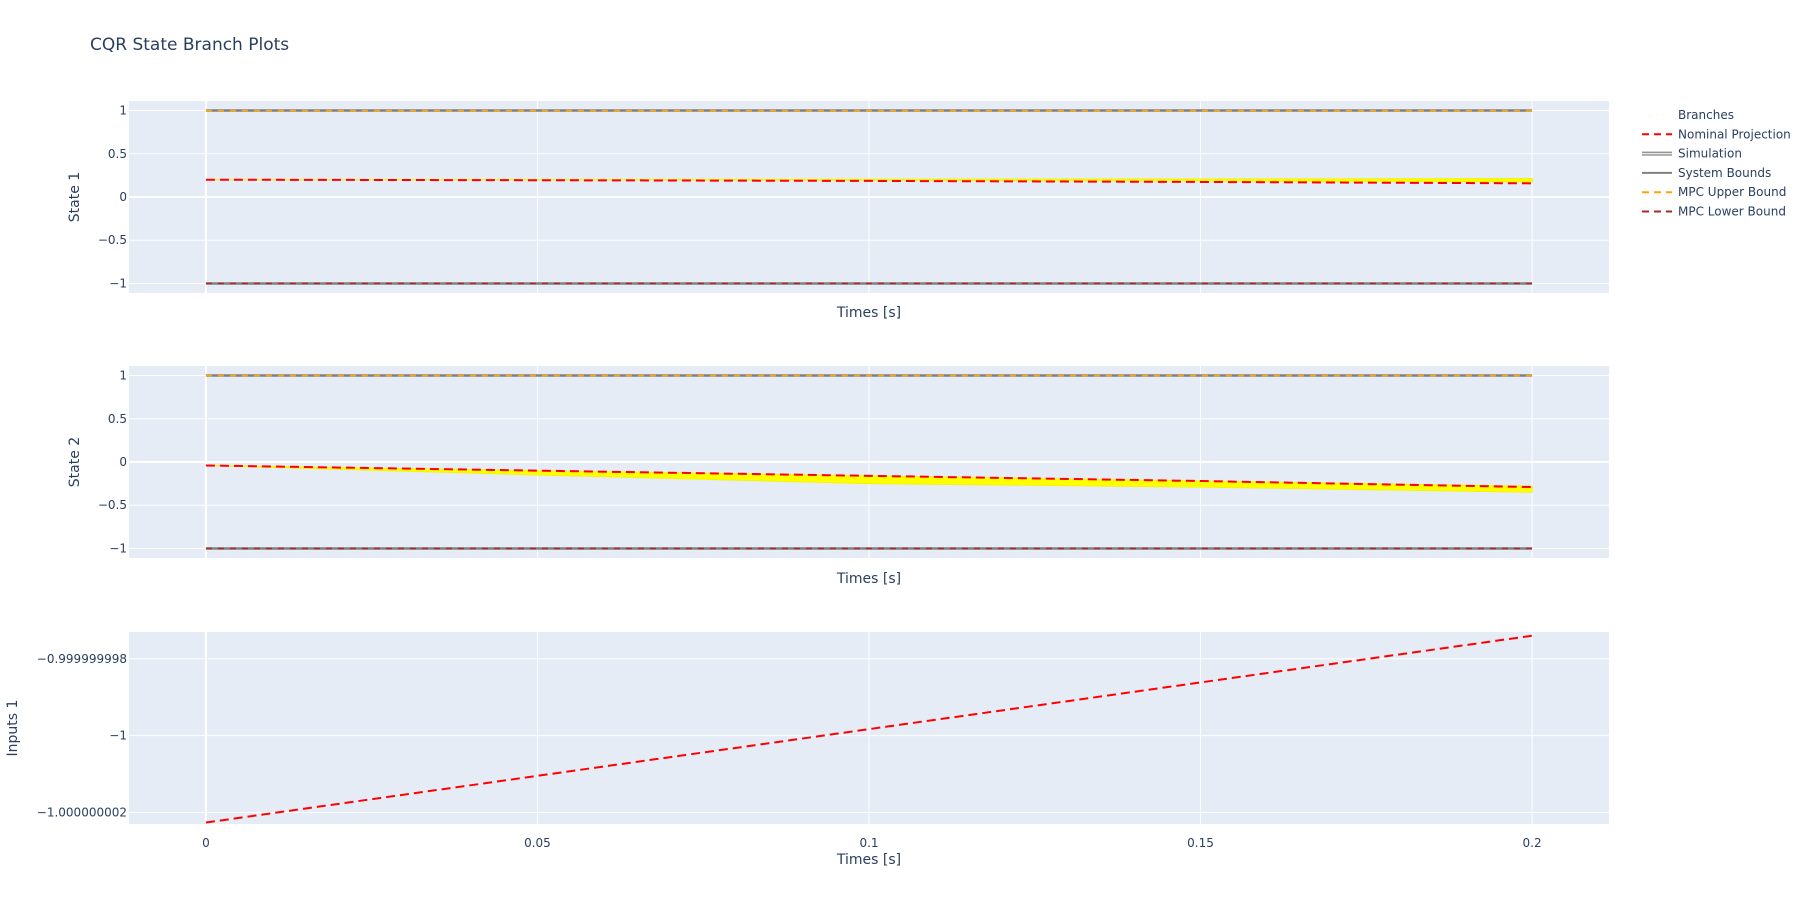 This screenshot has height=904, width=1800. What do you see at coordinates (1734, 134) in the screenshot?
I see `legend-label: Nominal Projection` at bounding box center [1734, 134].